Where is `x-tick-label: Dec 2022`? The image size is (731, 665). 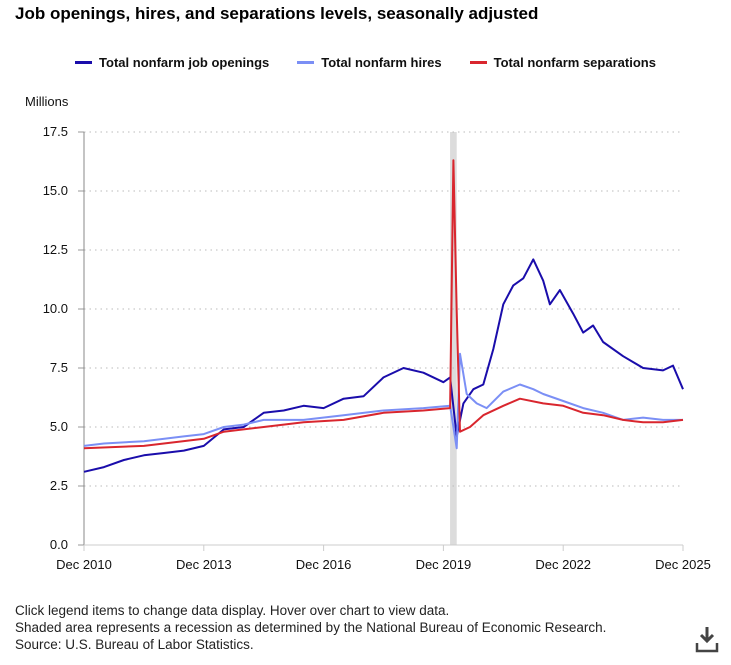
x-tick-label: Dec 2022 is located at coordinates (563, 564).